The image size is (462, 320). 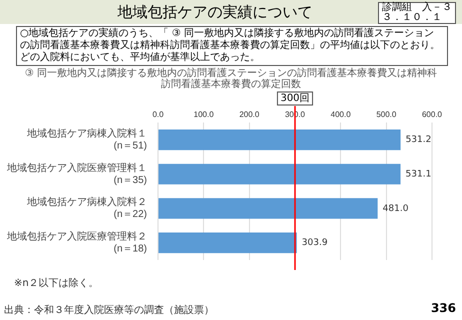 What do you see at coordinates (158, 115) in the screenshot?
I see `x-tick-label: 0.0` at bounding box center [158, 115].